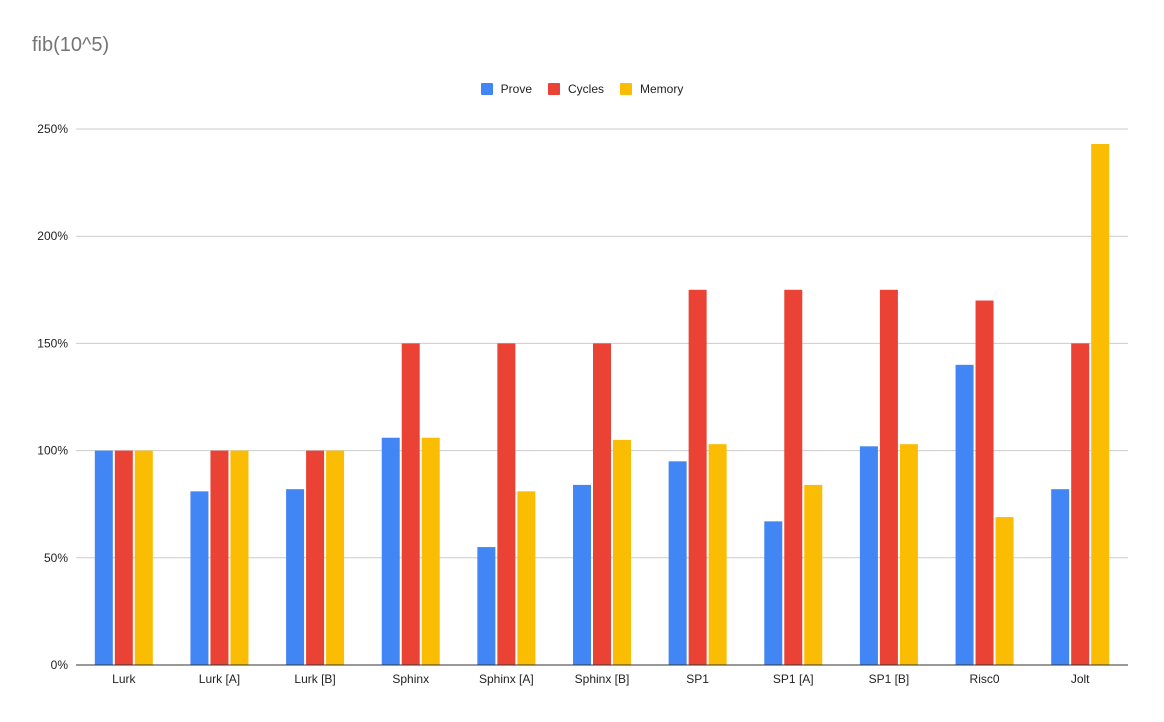 The image size is (1164, 722). Describe the element at coordinates (516, 89) in the screenshot. I see `legend-label-prove: Prove` at that location.